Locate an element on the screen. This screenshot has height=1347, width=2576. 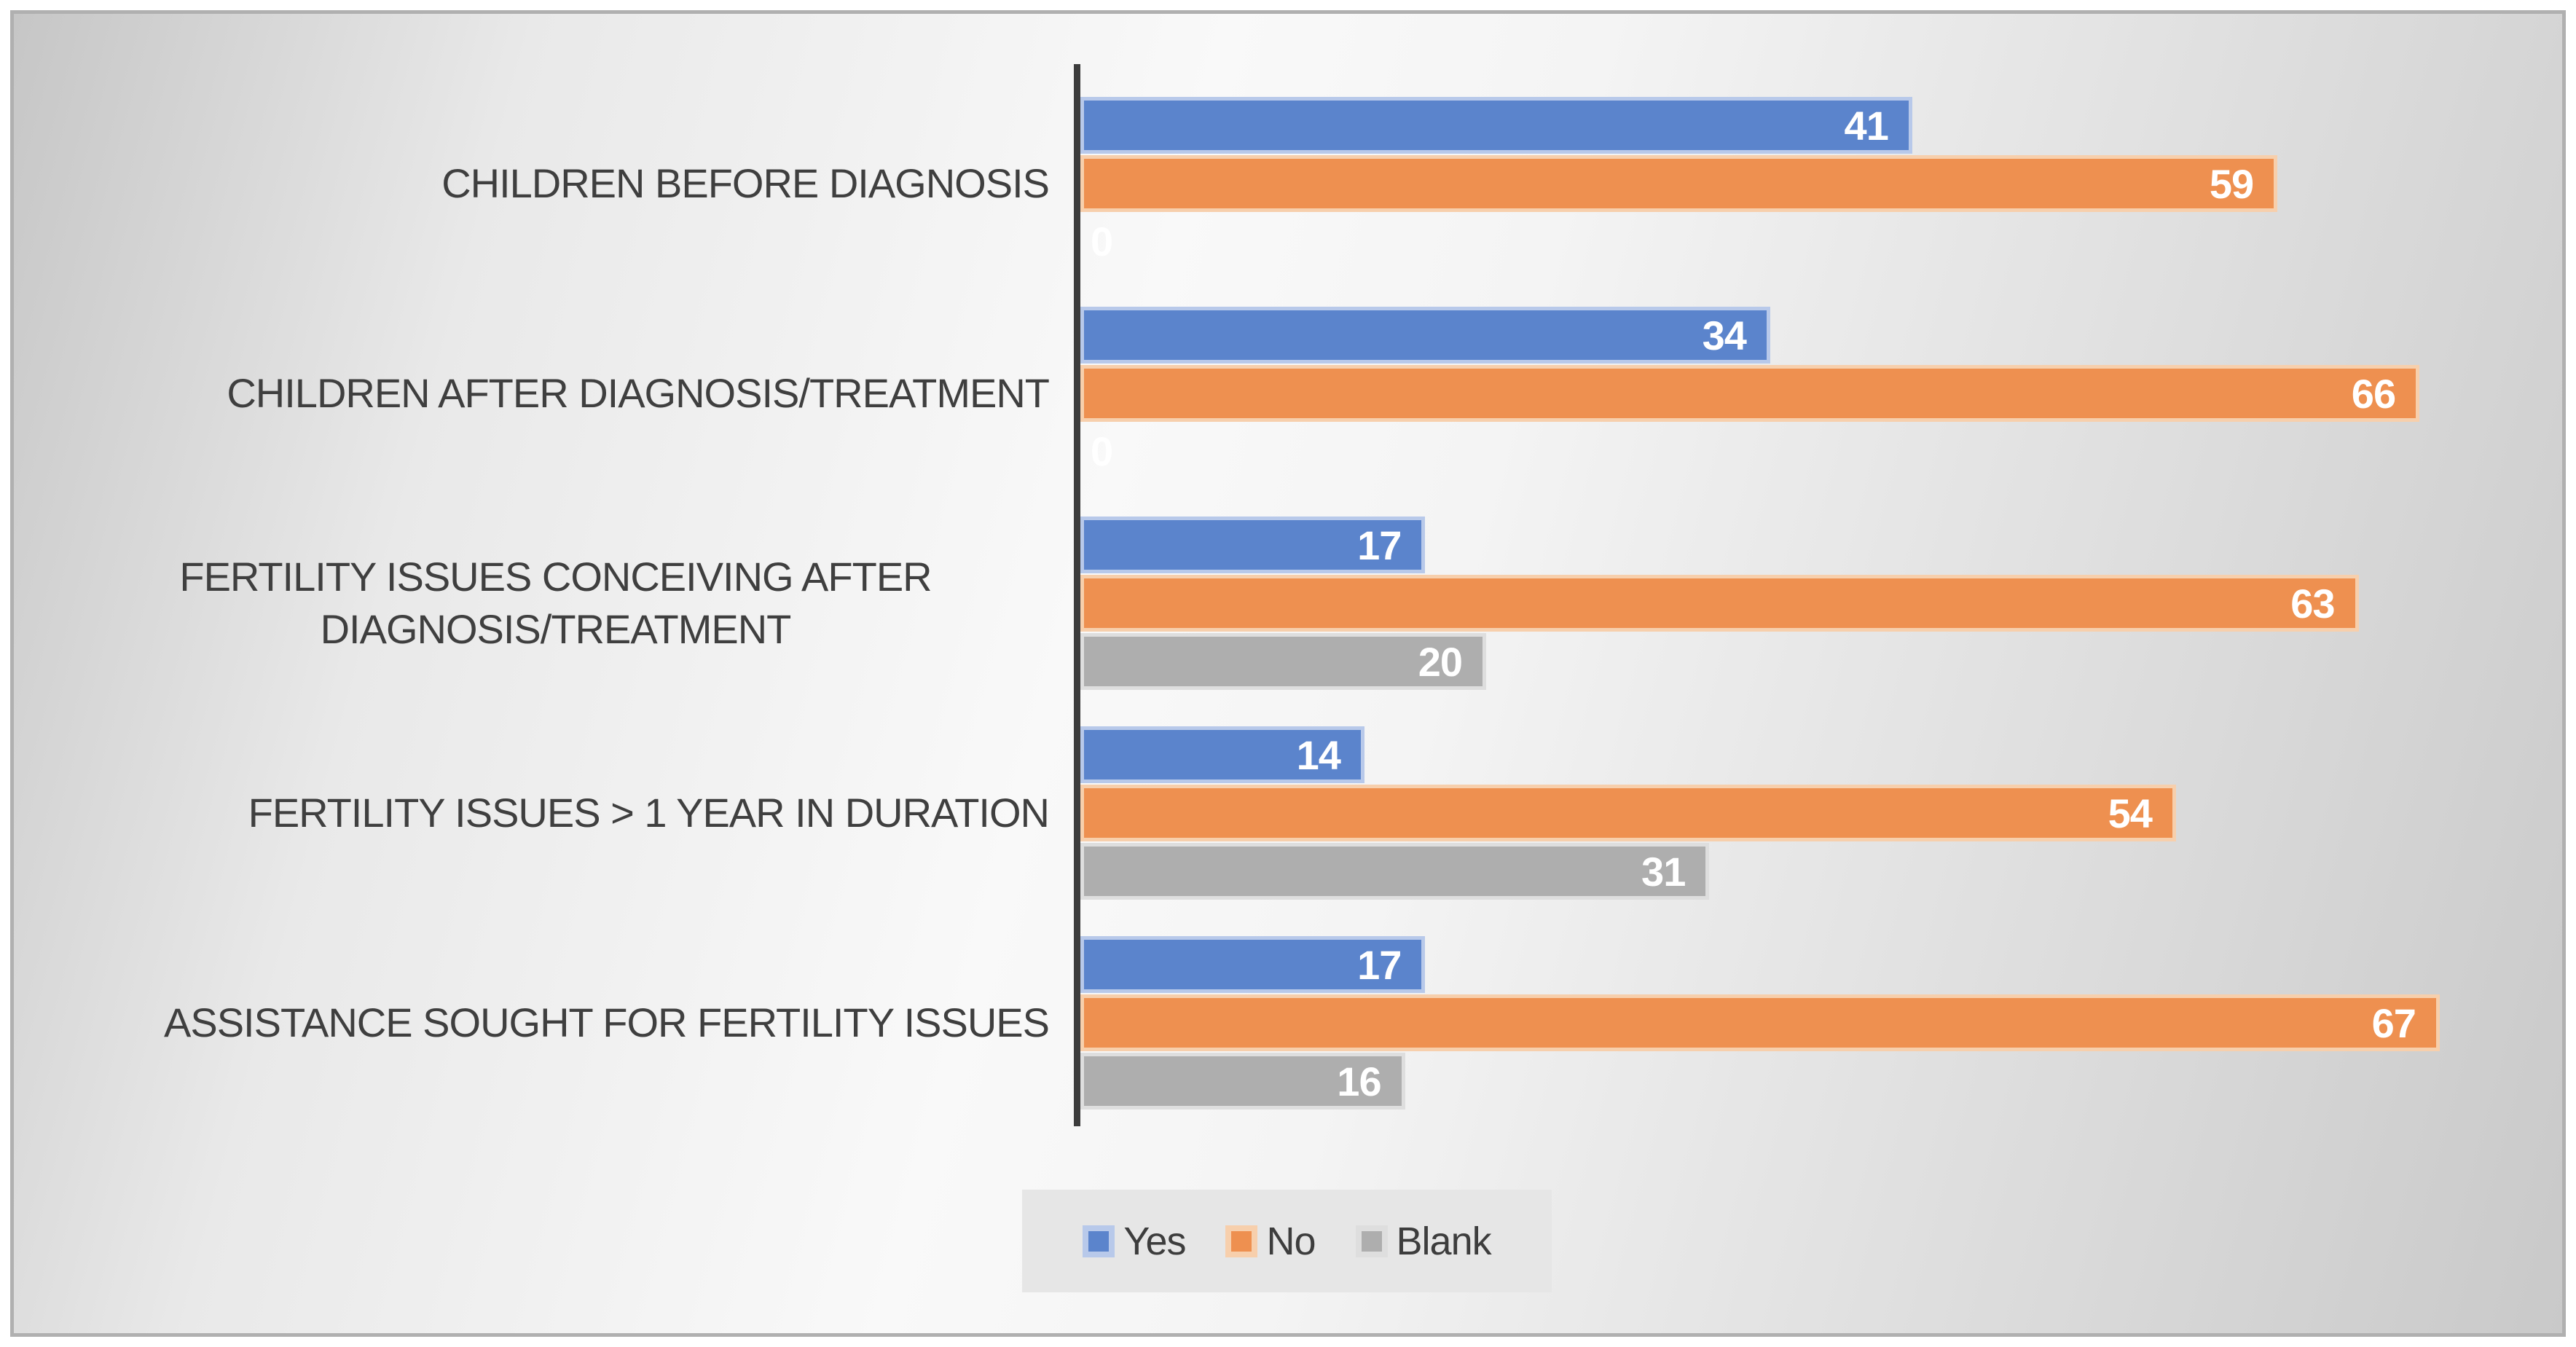
bar-slot-no: 63 is located at coordinates (1817, 603).